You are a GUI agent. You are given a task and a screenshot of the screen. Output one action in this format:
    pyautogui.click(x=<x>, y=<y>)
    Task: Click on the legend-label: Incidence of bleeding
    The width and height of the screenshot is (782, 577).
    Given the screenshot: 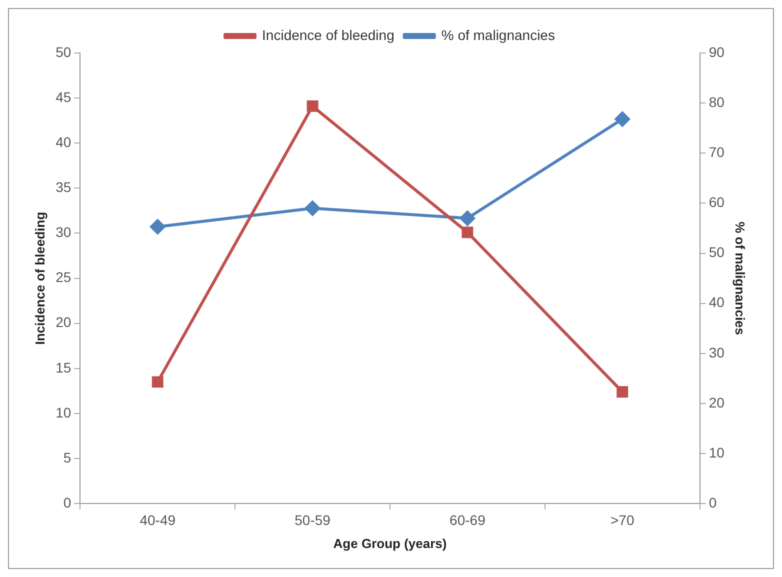 What is the action you would take?
    pyautogui.click(x=328, y=34)
    